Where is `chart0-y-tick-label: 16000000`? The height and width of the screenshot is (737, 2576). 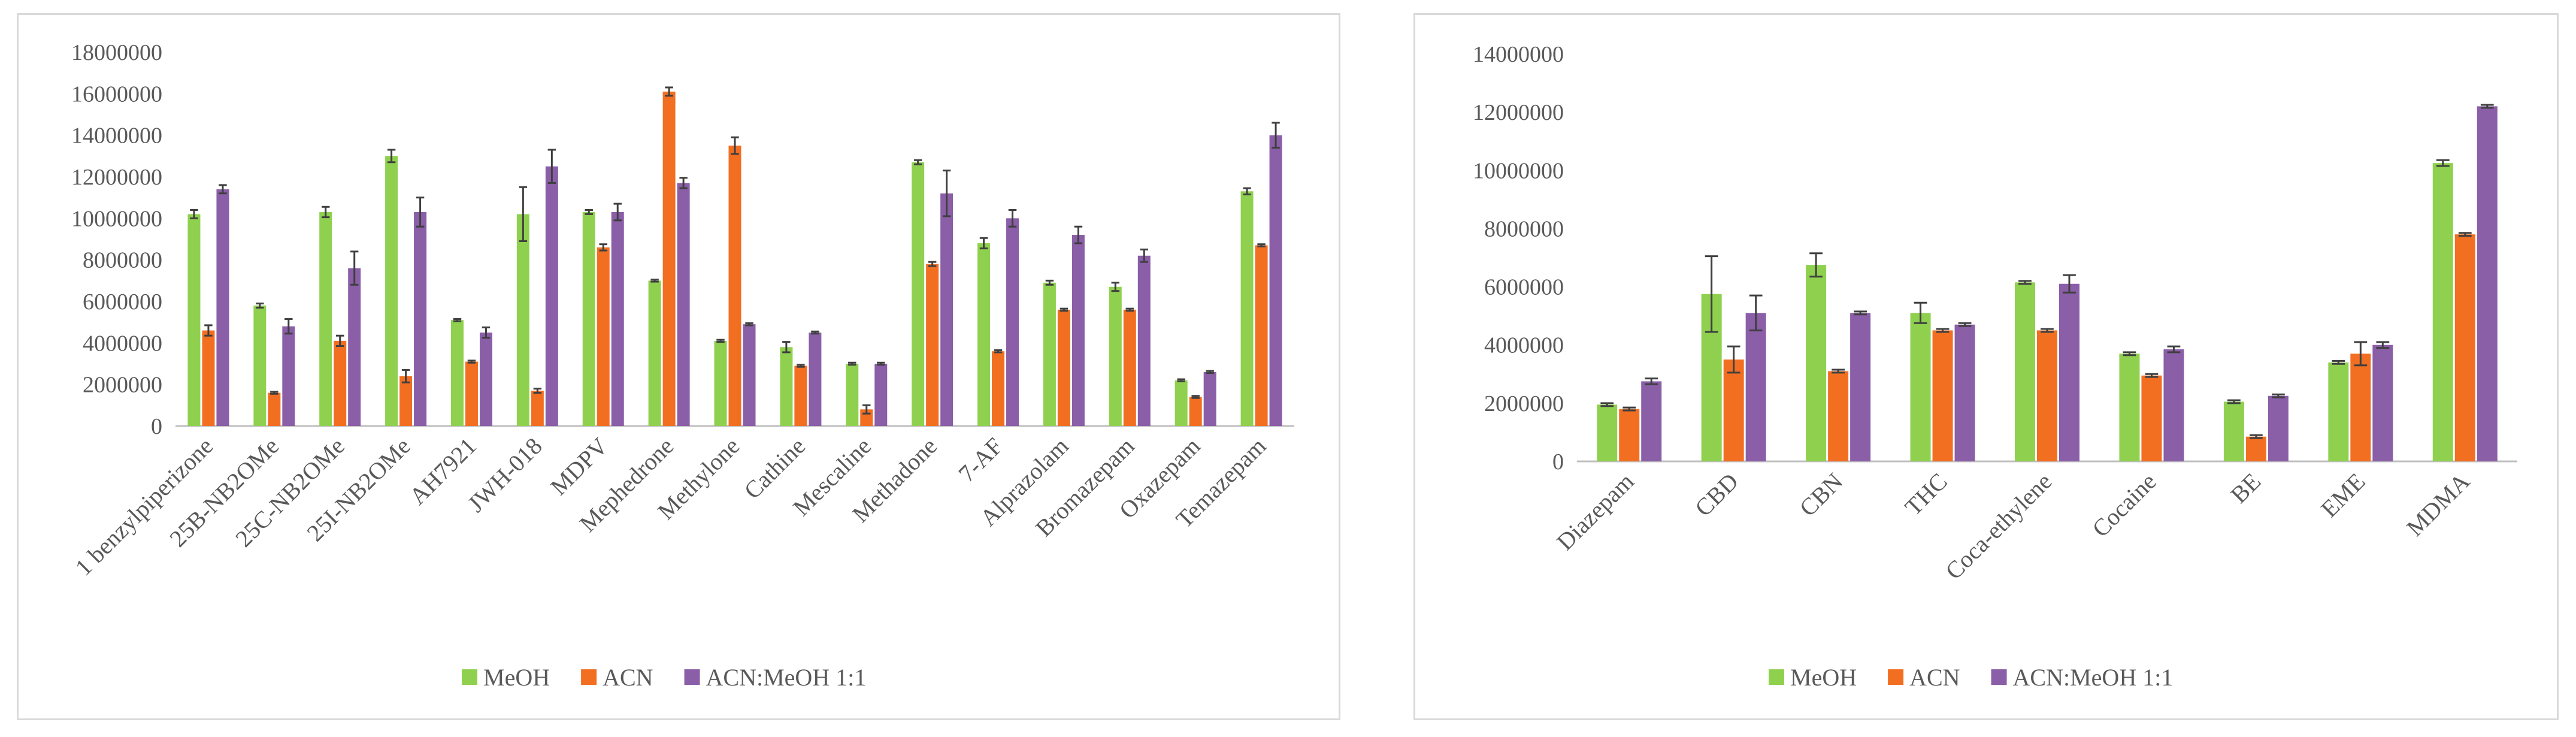
chart0-y-tick-label: 16000000 is located at coordinates (116, 94).